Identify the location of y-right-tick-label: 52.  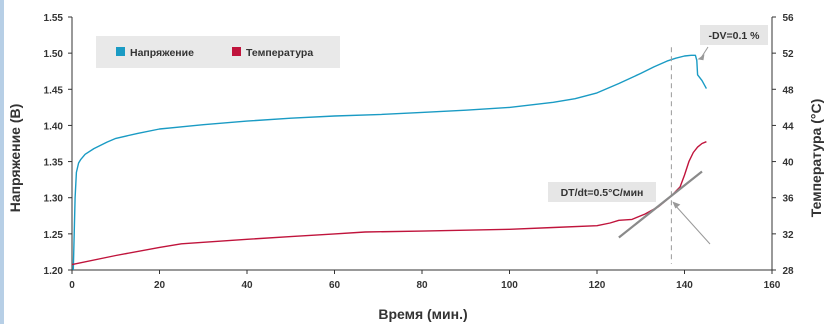
(788, 54).